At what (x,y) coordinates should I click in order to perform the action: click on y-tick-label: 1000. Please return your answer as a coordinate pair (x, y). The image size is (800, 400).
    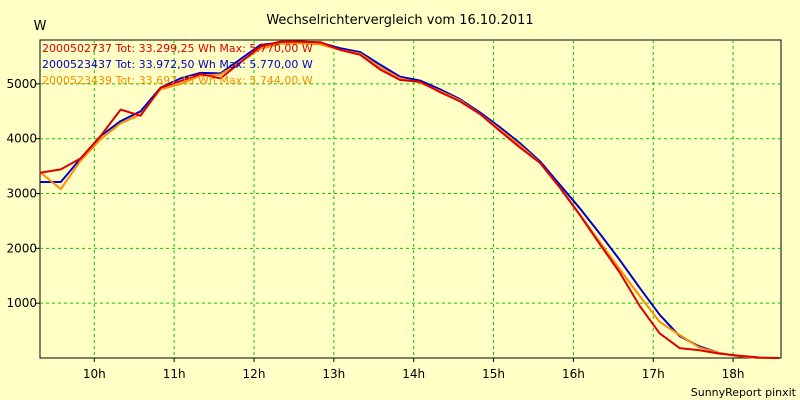
    Looking at the image, I should click on (21, 303).